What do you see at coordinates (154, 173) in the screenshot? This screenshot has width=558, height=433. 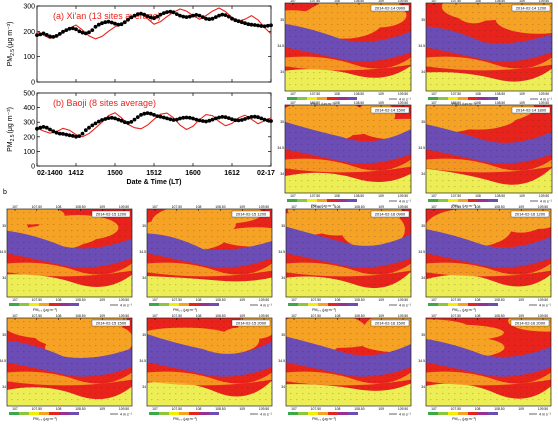 I see `x-tick-label: 1512` at bounding box center [154, 173].